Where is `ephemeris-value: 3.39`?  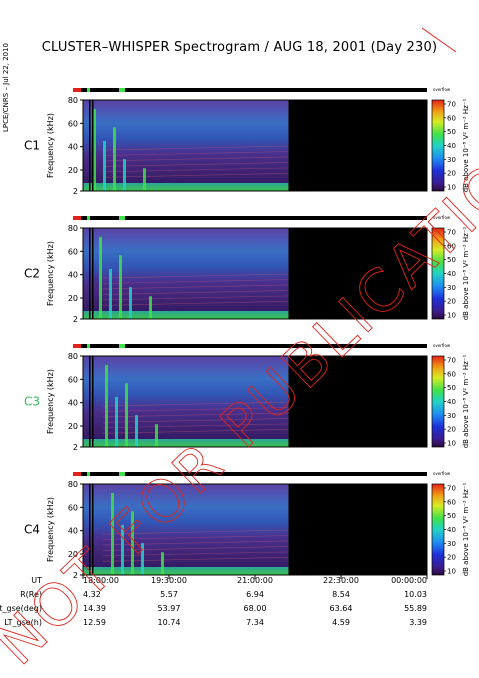
ephemeris-value: 3.39 is located at coordinates (418, 622).